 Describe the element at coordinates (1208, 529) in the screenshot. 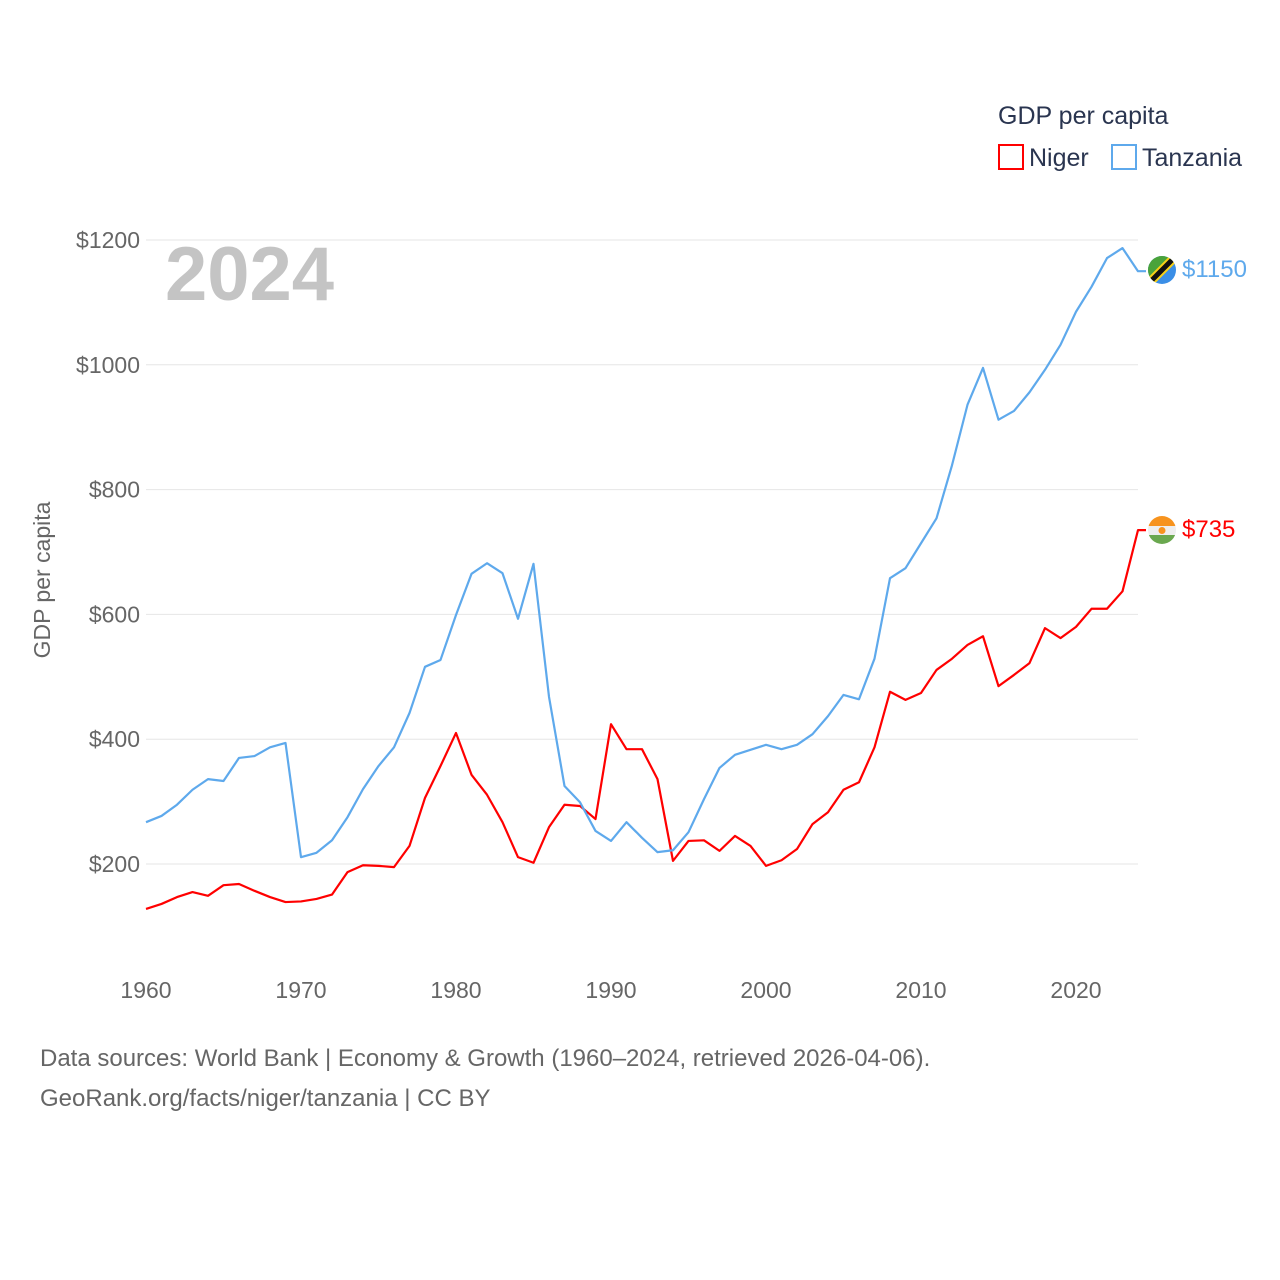

I see `niger-end-label: $735` at that location.